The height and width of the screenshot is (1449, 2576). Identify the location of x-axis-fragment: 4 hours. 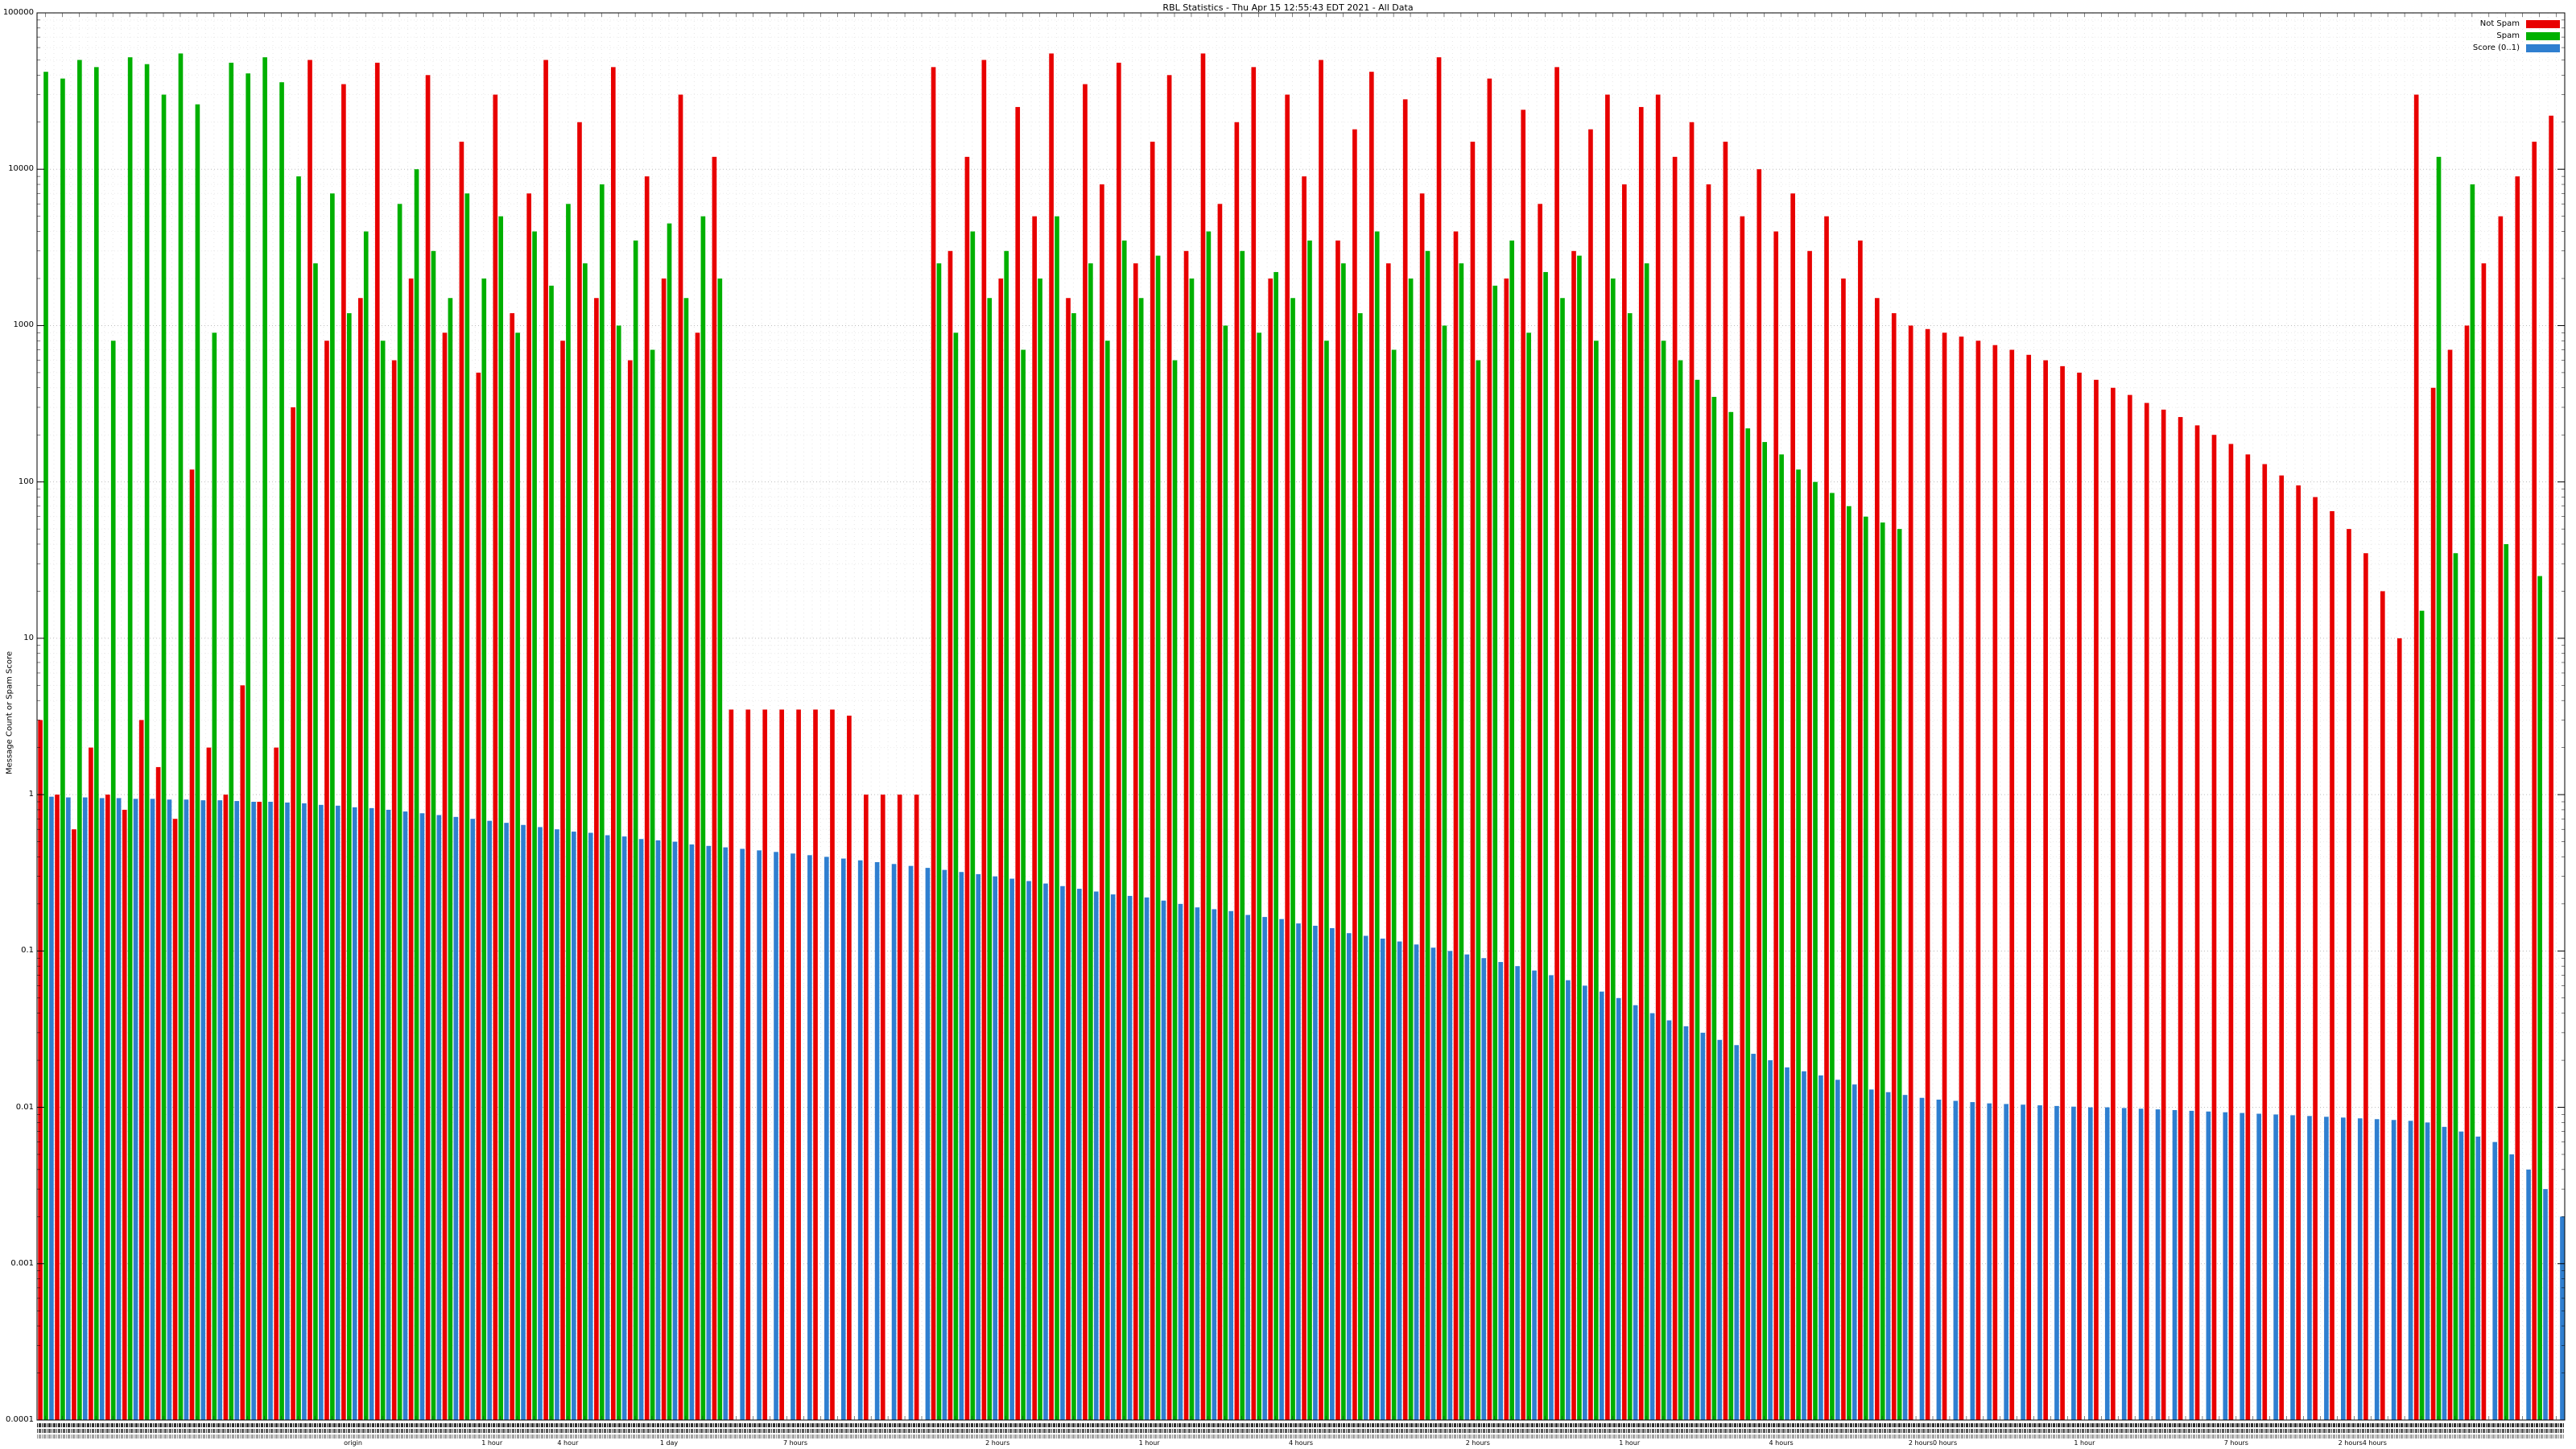
(1781, 1443).